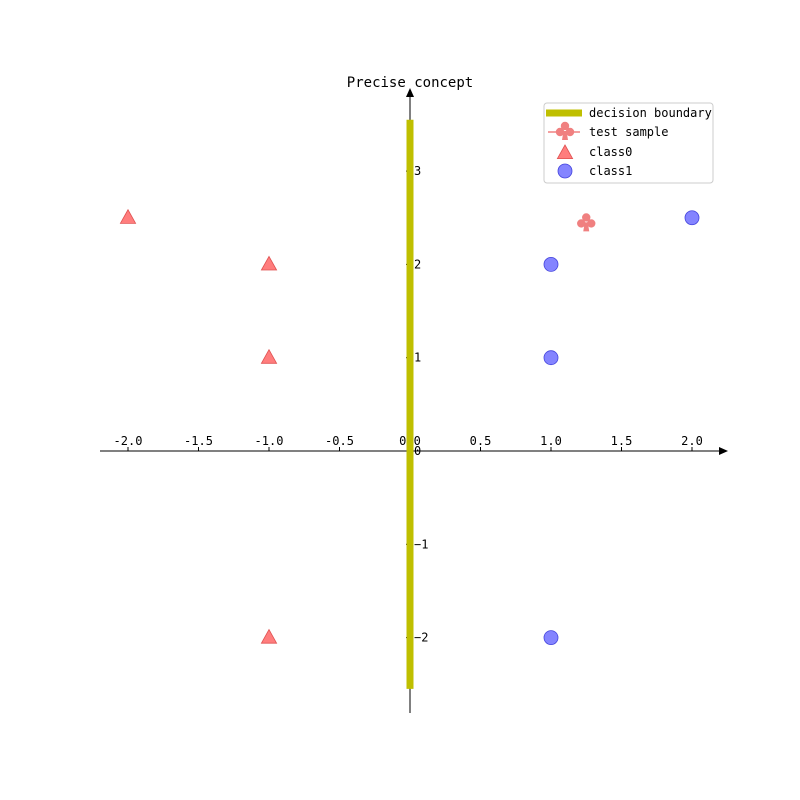  Describe the element at coordinates (269, 441) in the screenshot. I see `x-tick-label: -1.0` at that location.